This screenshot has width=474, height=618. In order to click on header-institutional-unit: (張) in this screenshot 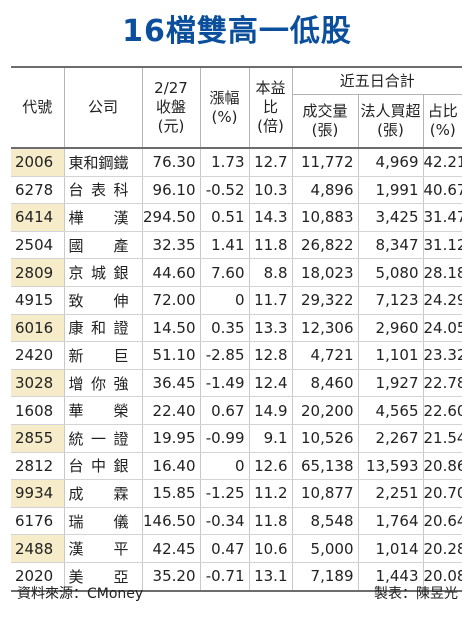, I will do `click(390, 130)`.